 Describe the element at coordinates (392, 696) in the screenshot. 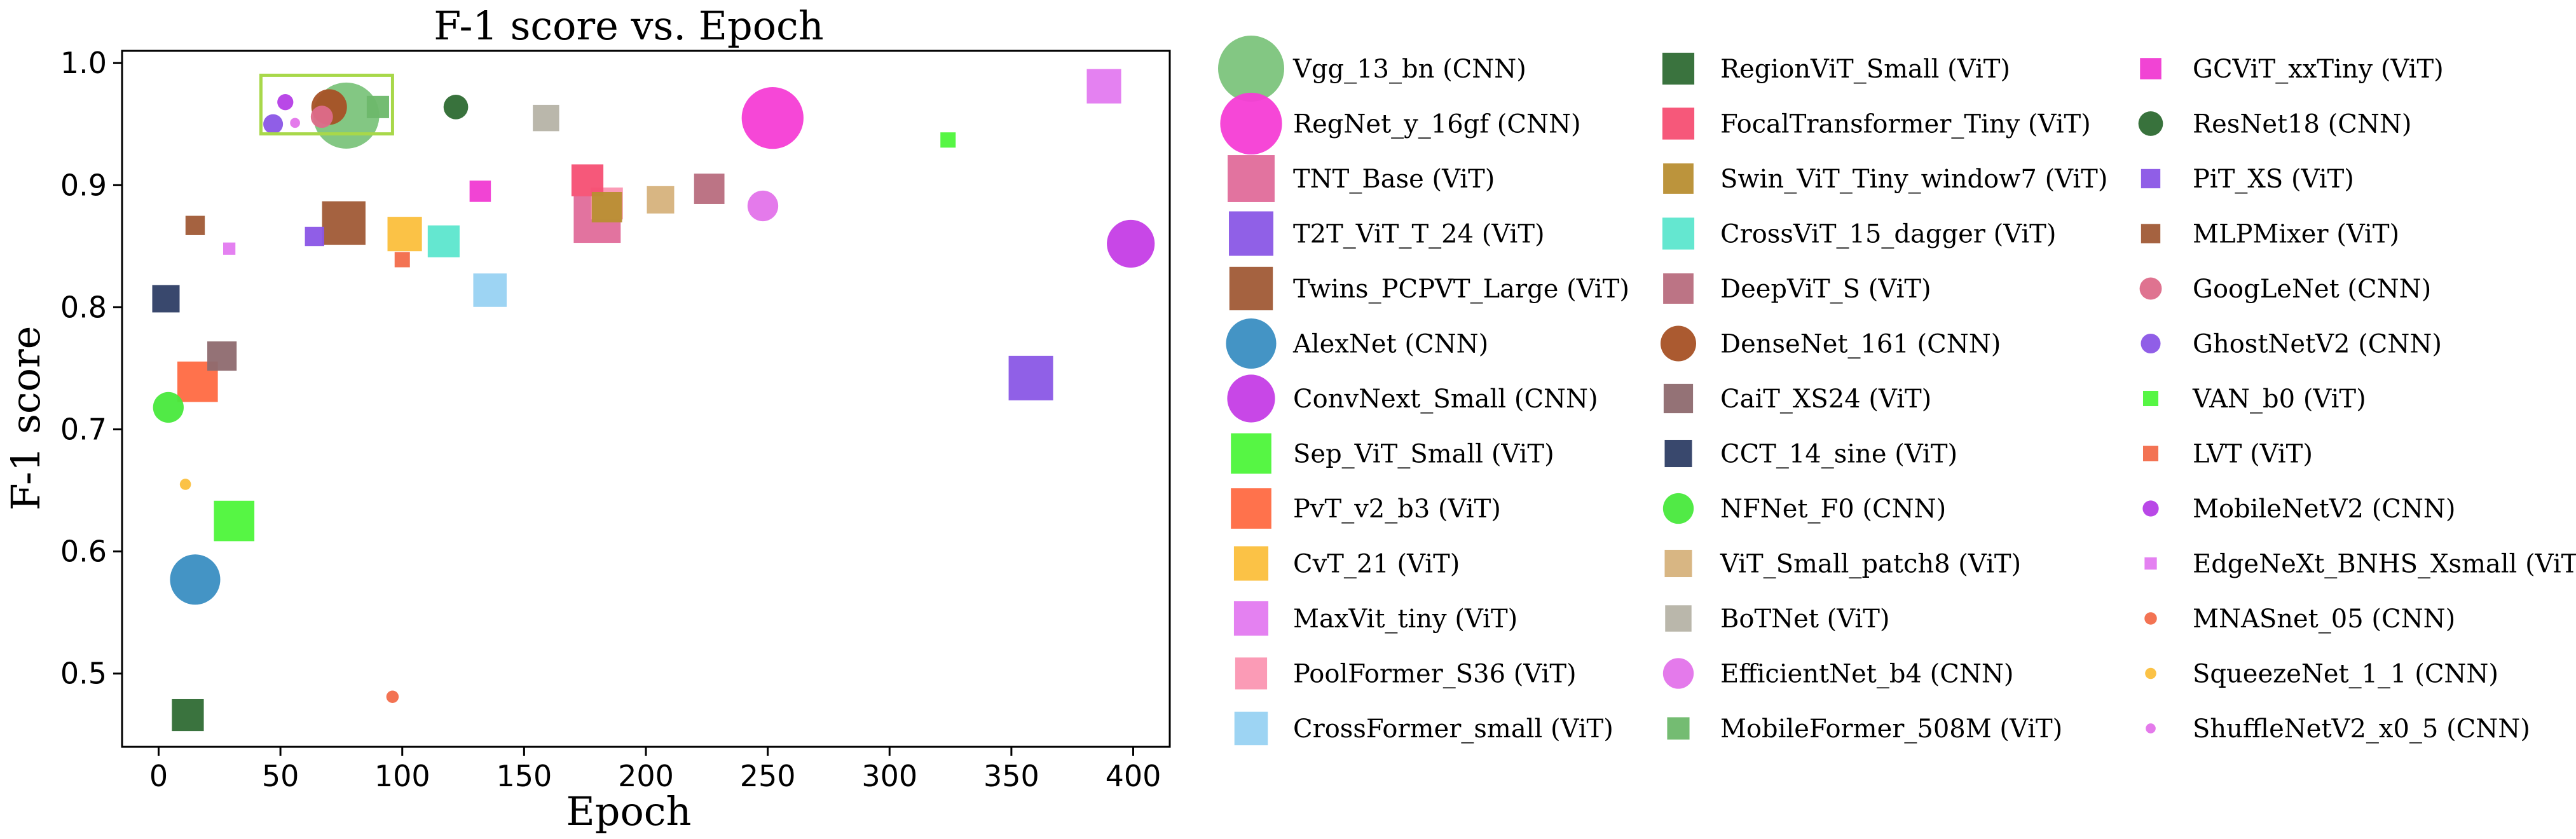

I see `data-point-mnasnet-05-cnn` at that location.